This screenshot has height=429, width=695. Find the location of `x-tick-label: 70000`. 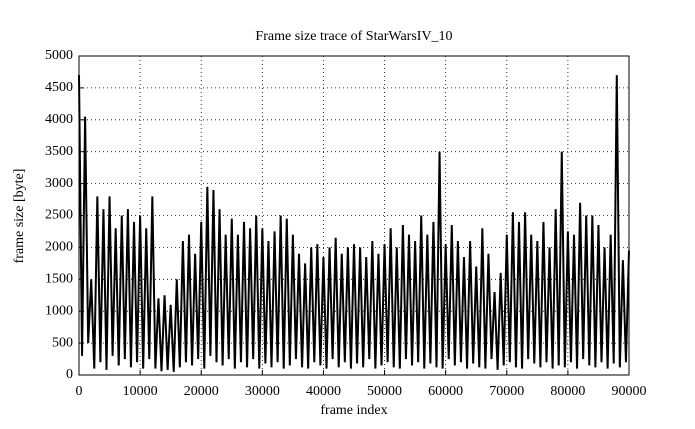

x-tick-label: 70000 is located at coordinates (506, 391).